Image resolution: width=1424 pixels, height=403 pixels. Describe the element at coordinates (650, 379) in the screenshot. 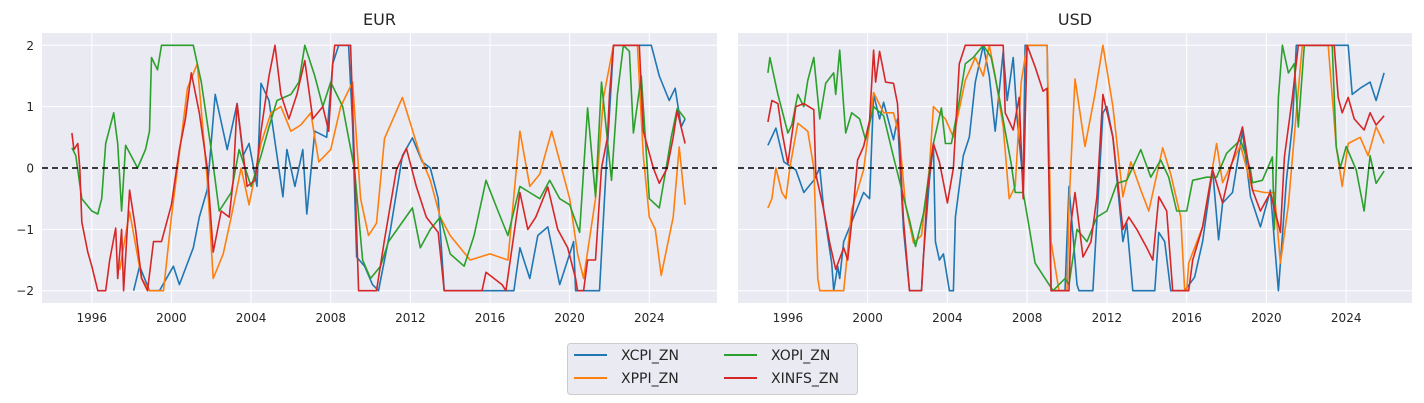

I see `legend-label-xppi: XPPI_ZN` at that location.